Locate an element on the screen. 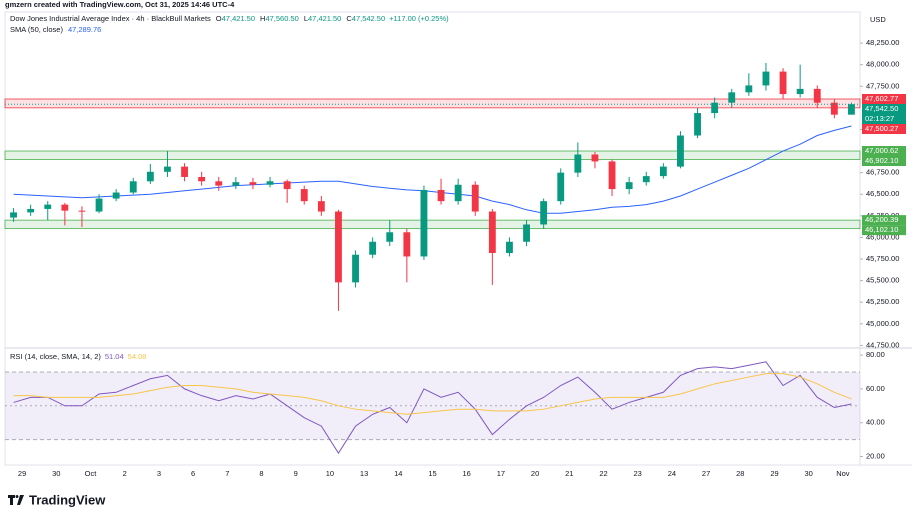 Image resolution: width=912 pixels, height=513 pixels. legend-change: +117.00 (+0.25%) is located at coordinates (419, 18).